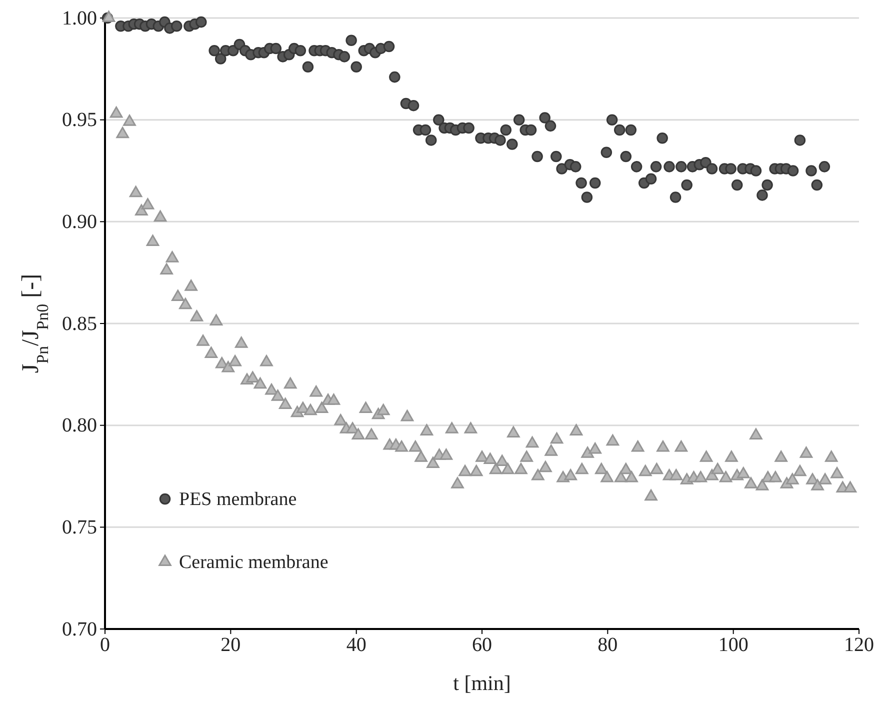  I want to click on y-tick-label: 0.80, so click(79, 425).